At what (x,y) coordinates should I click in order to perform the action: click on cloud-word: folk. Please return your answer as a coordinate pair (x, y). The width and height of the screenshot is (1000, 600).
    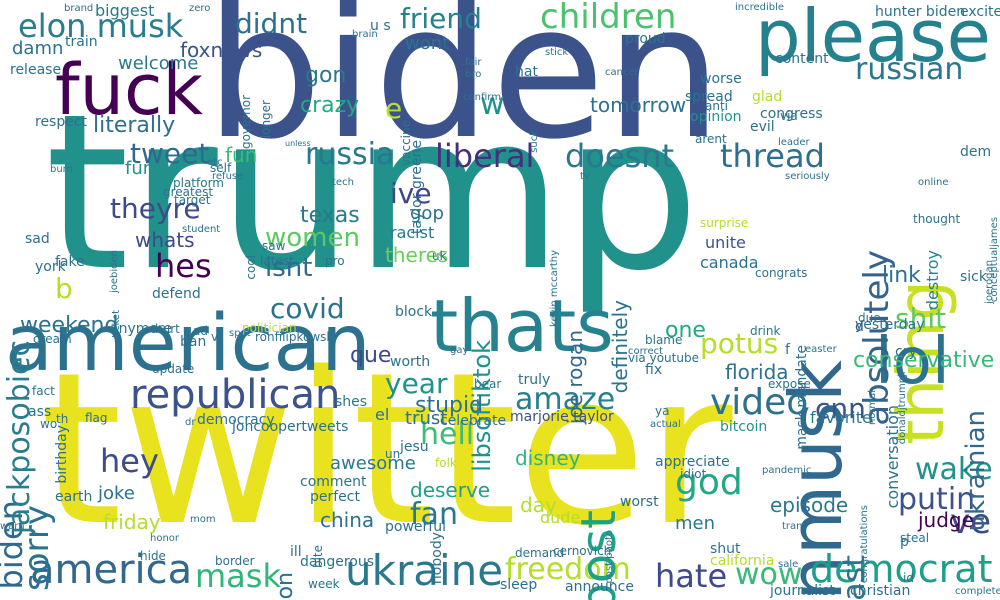
    Looking at the image, I should click on (446, 463).